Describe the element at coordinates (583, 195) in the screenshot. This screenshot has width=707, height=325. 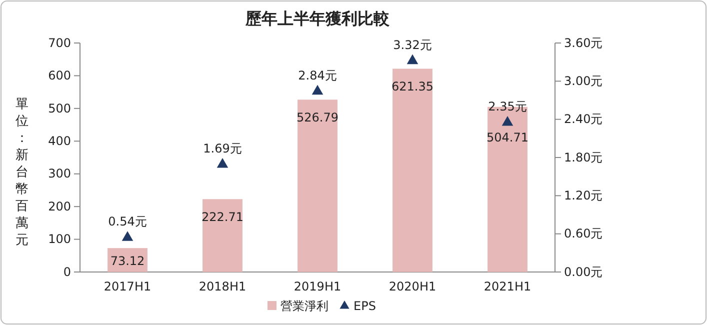
I see `y2-tick-label: 1.20元` at that location.